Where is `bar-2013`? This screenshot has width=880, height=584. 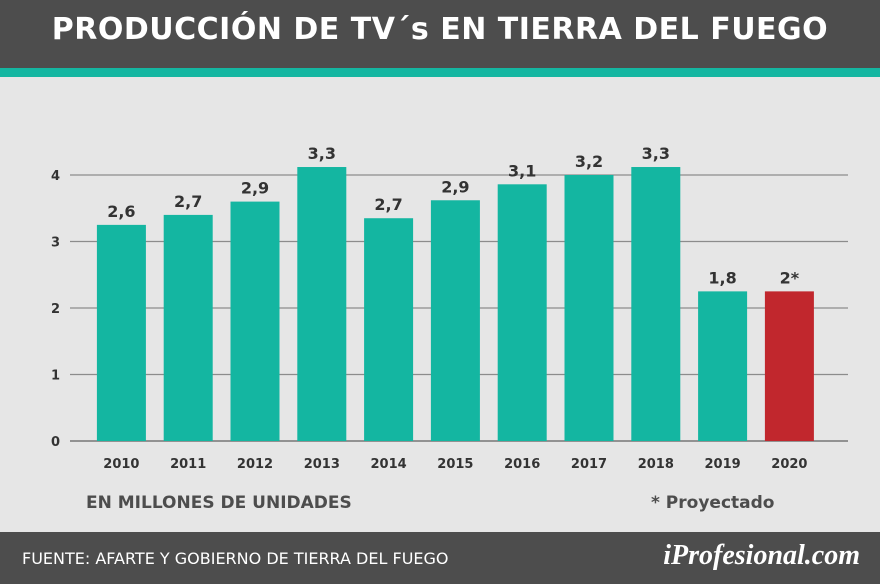
bar-2013 is located at coordinates (322, 304).